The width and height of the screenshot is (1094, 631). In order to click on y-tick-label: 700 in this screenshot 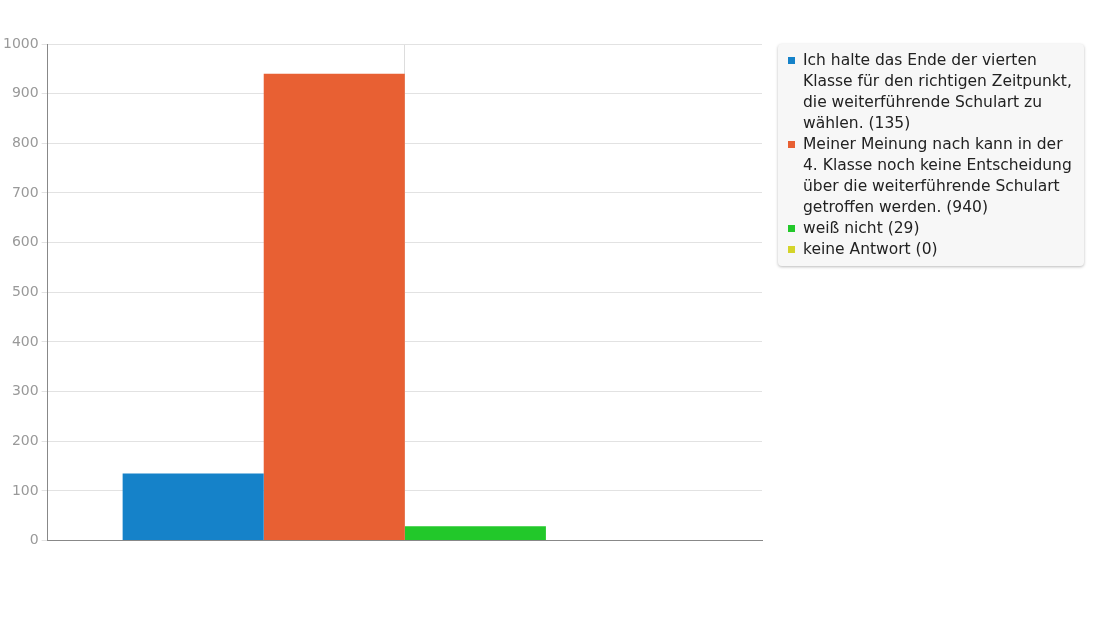, I will do `click(25, 191)`.